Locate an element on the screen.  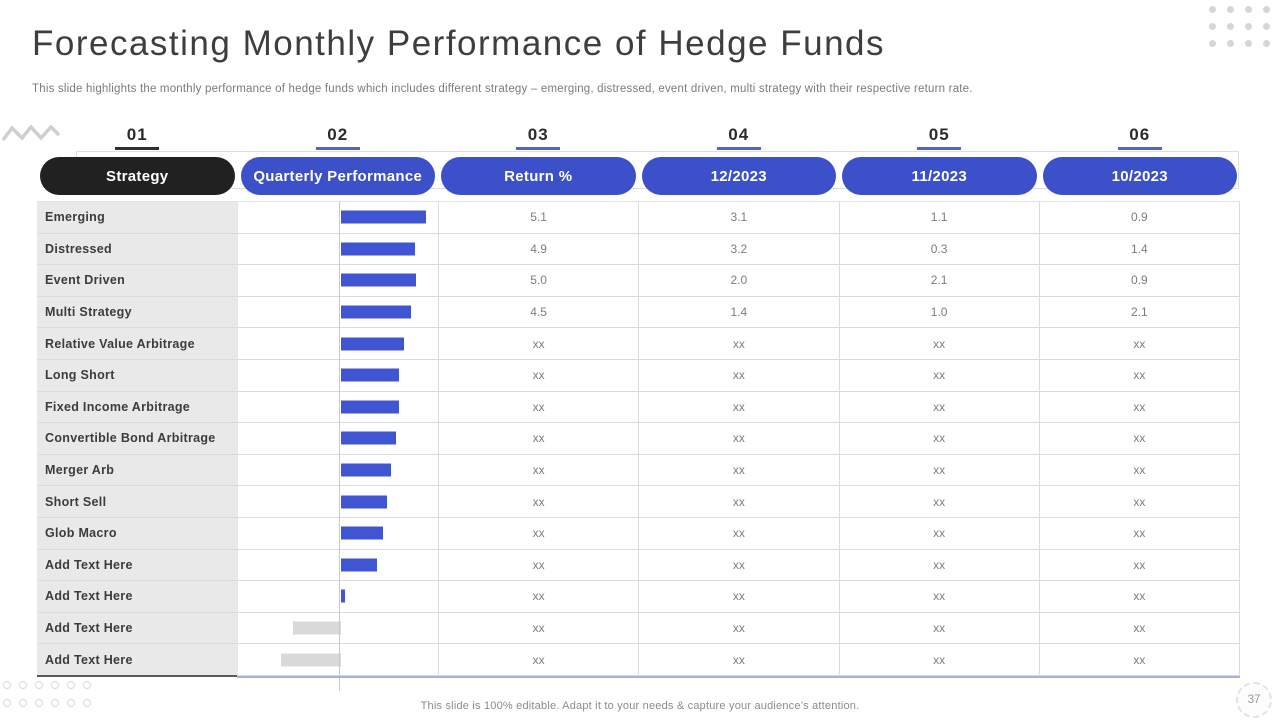
step-numbers-row: 01 02 03 04 05 06 is located at coordinates (638, 137).